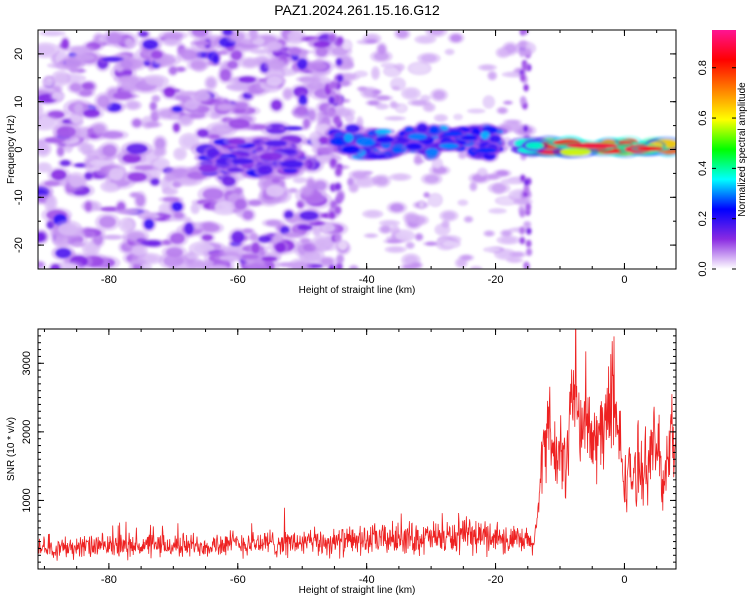 The image size is (750, 600). Describe the element at coordinates (27, 363) in the screenshot. I see `snr-y-tick-label: 3000` at that location.